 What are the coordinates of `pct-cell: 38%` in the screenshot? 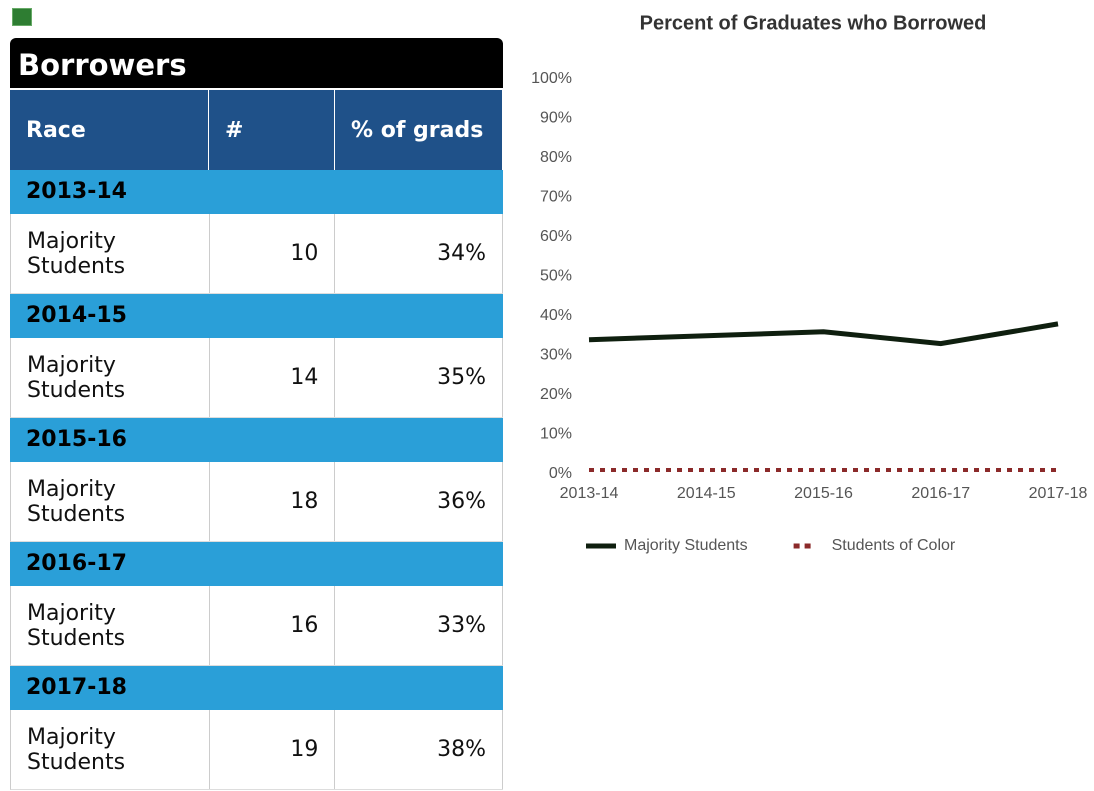 It's located at (419, 749).